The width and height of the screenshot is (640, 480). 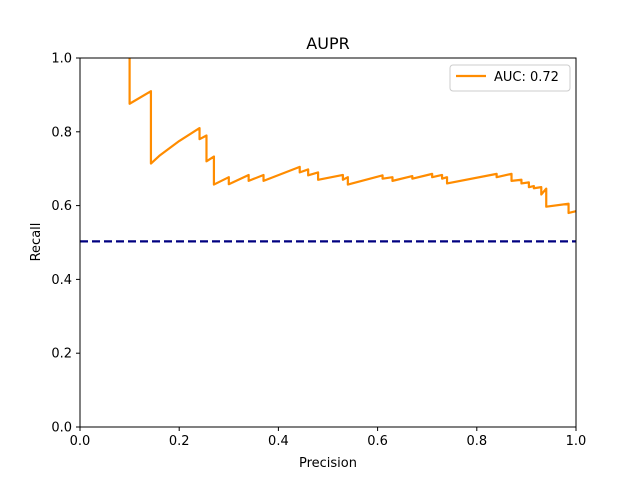 What do you see at coordinates (61, 59) in the screenshot?
I see `y-tick-label: 1.0` at bounding box center [61, 59].